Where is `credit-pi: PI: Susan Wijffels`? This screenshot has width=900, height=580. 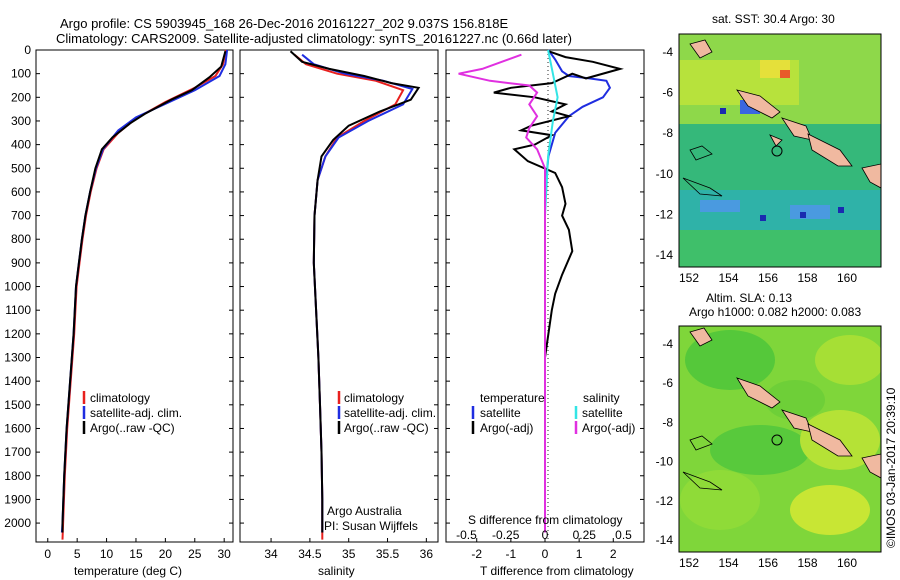
credit-pi: PI: Susan Wijffels is located at coordinates (371, 526).